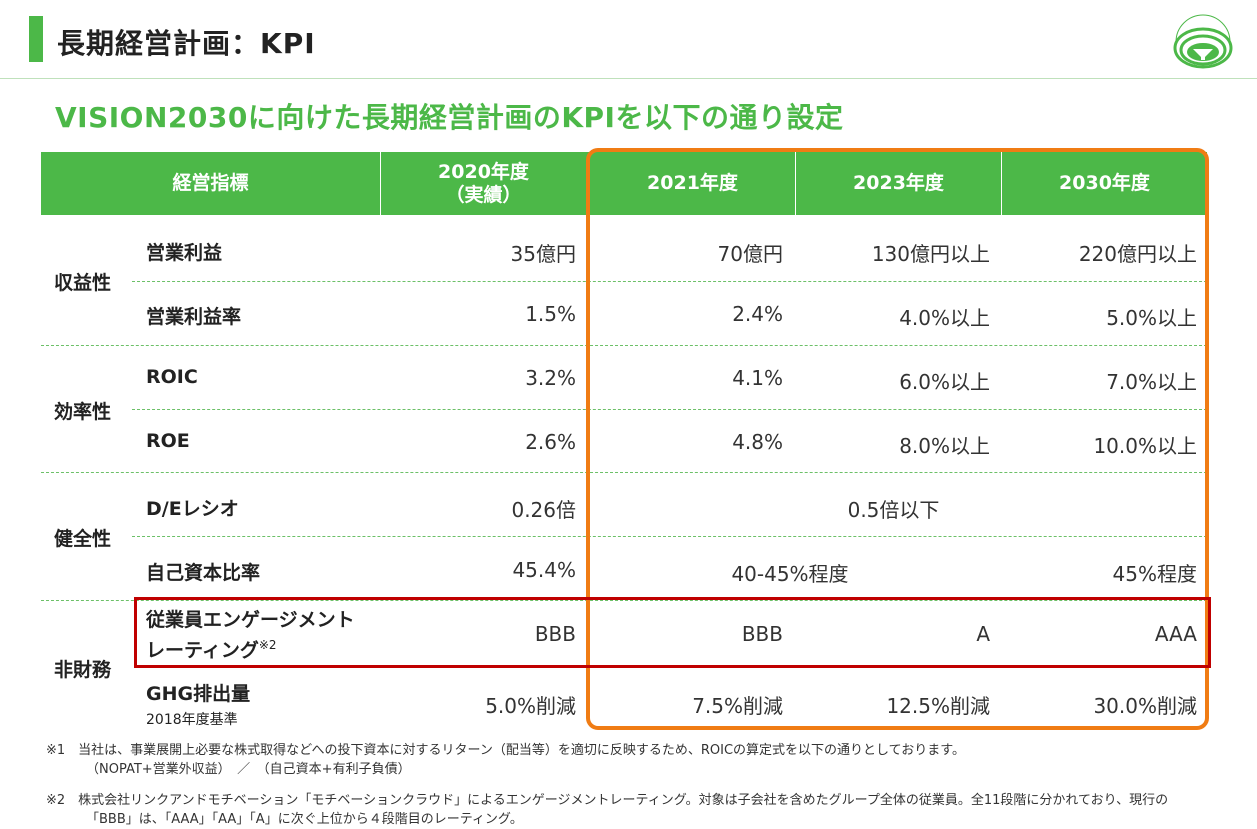  I want to click on header-2023: 2023年度, so click(898, 183).